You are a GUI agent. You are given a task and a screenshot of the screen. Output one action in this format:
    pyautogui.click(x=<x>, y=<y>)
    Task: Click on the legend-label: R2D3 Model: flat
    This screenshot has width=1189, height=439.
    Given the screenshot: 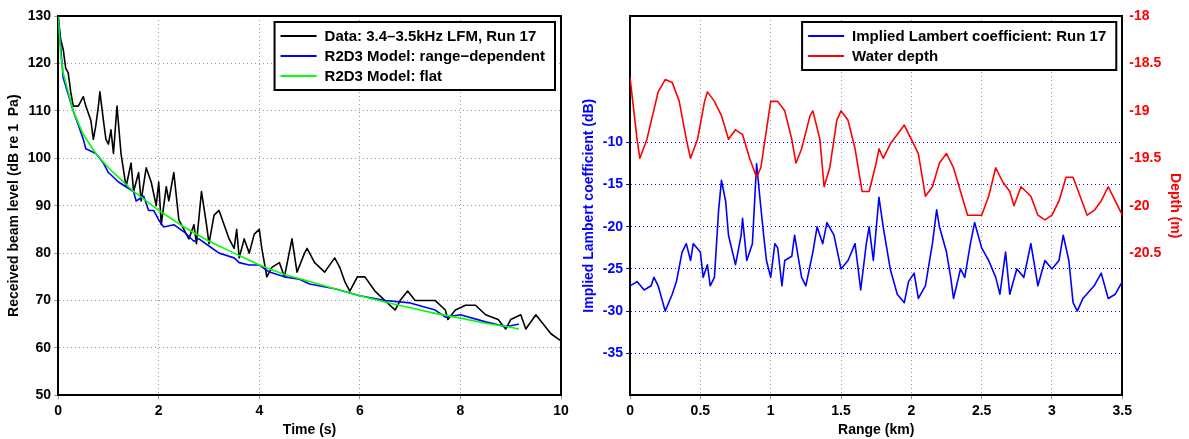 What is the action you would take?
    pyautogui.click(x=383, y=76)
    